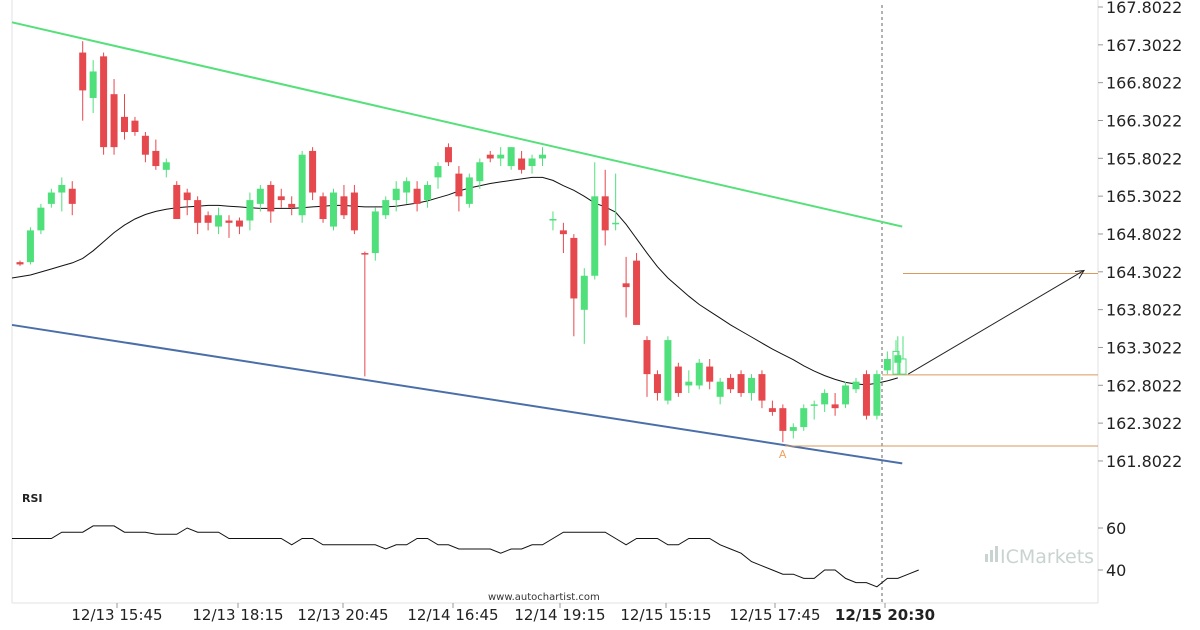  I want to click on watermark: www.autochartist.com, so click(544, 597).